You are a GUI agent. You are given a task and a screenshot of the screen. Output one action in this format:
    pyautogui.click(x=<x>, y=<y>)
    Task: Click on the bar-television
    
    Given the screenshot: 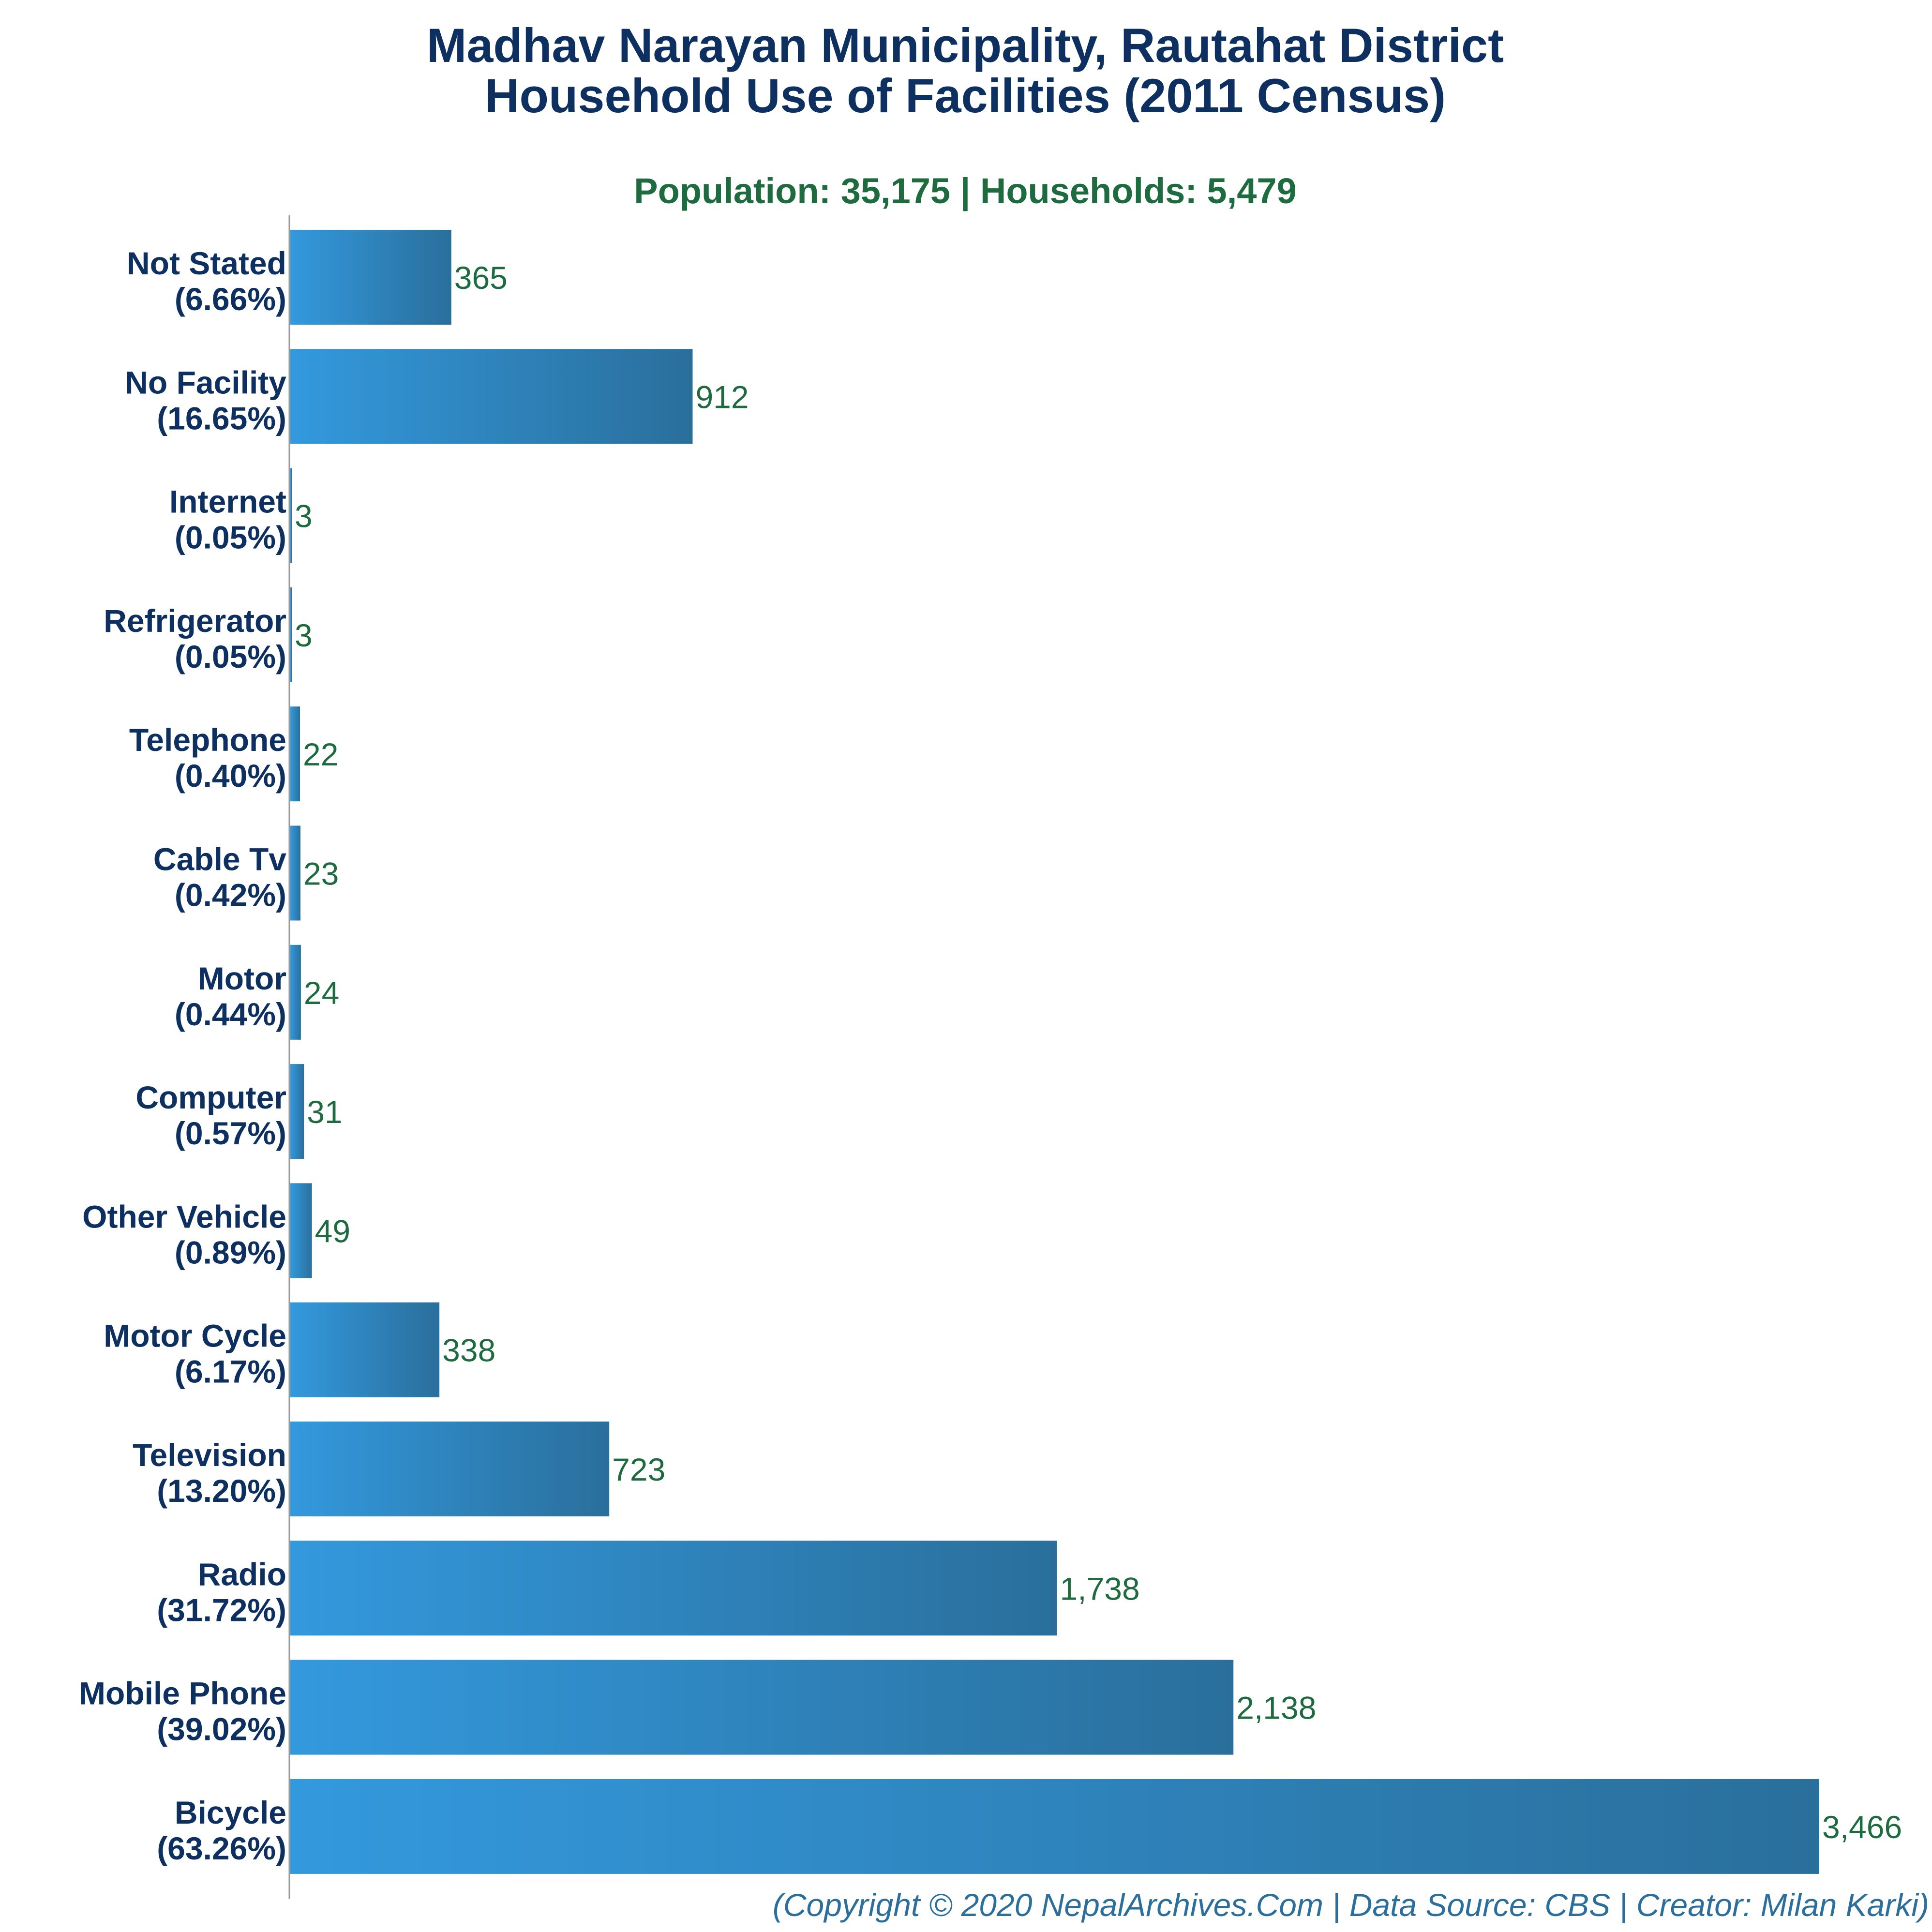 What is the action you would take?
    pyautogui.click(x=450, y=1469)
    